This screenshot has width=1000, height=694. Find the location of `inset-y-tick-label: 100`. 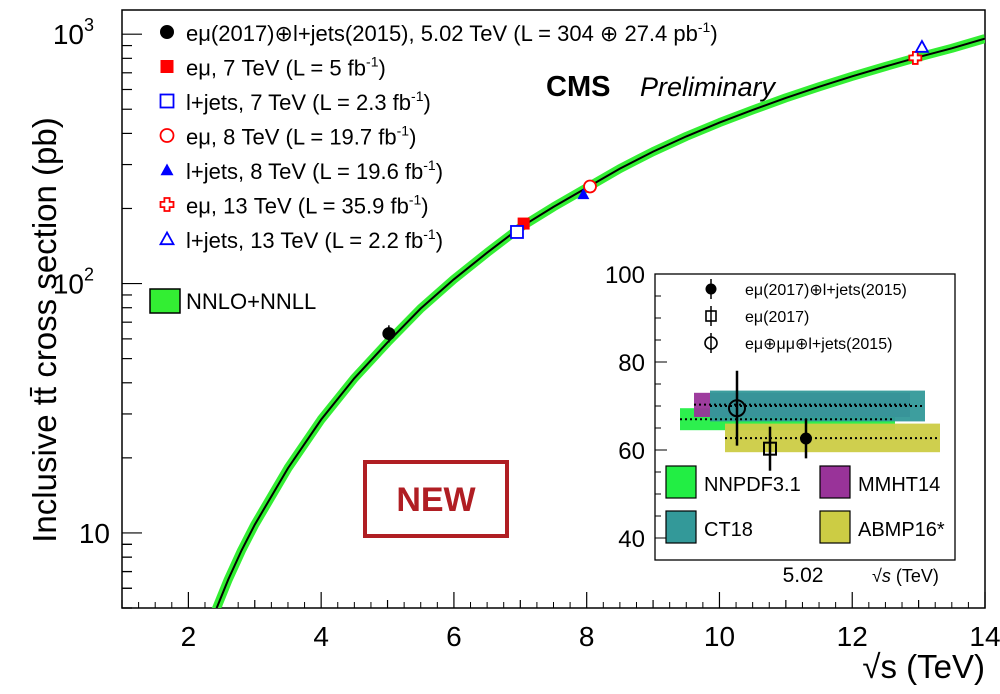

inset-y-tick-label: 100 is located at coordinates (625, 275).